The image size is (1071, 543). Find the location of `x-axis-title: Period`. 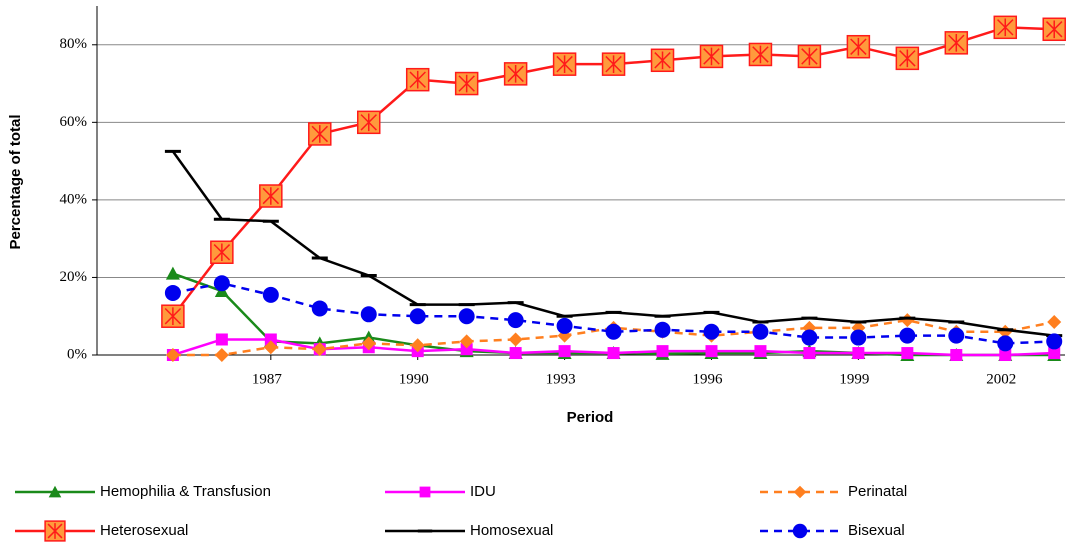

x-axis-title: Period is located at coordinates (590, 417).